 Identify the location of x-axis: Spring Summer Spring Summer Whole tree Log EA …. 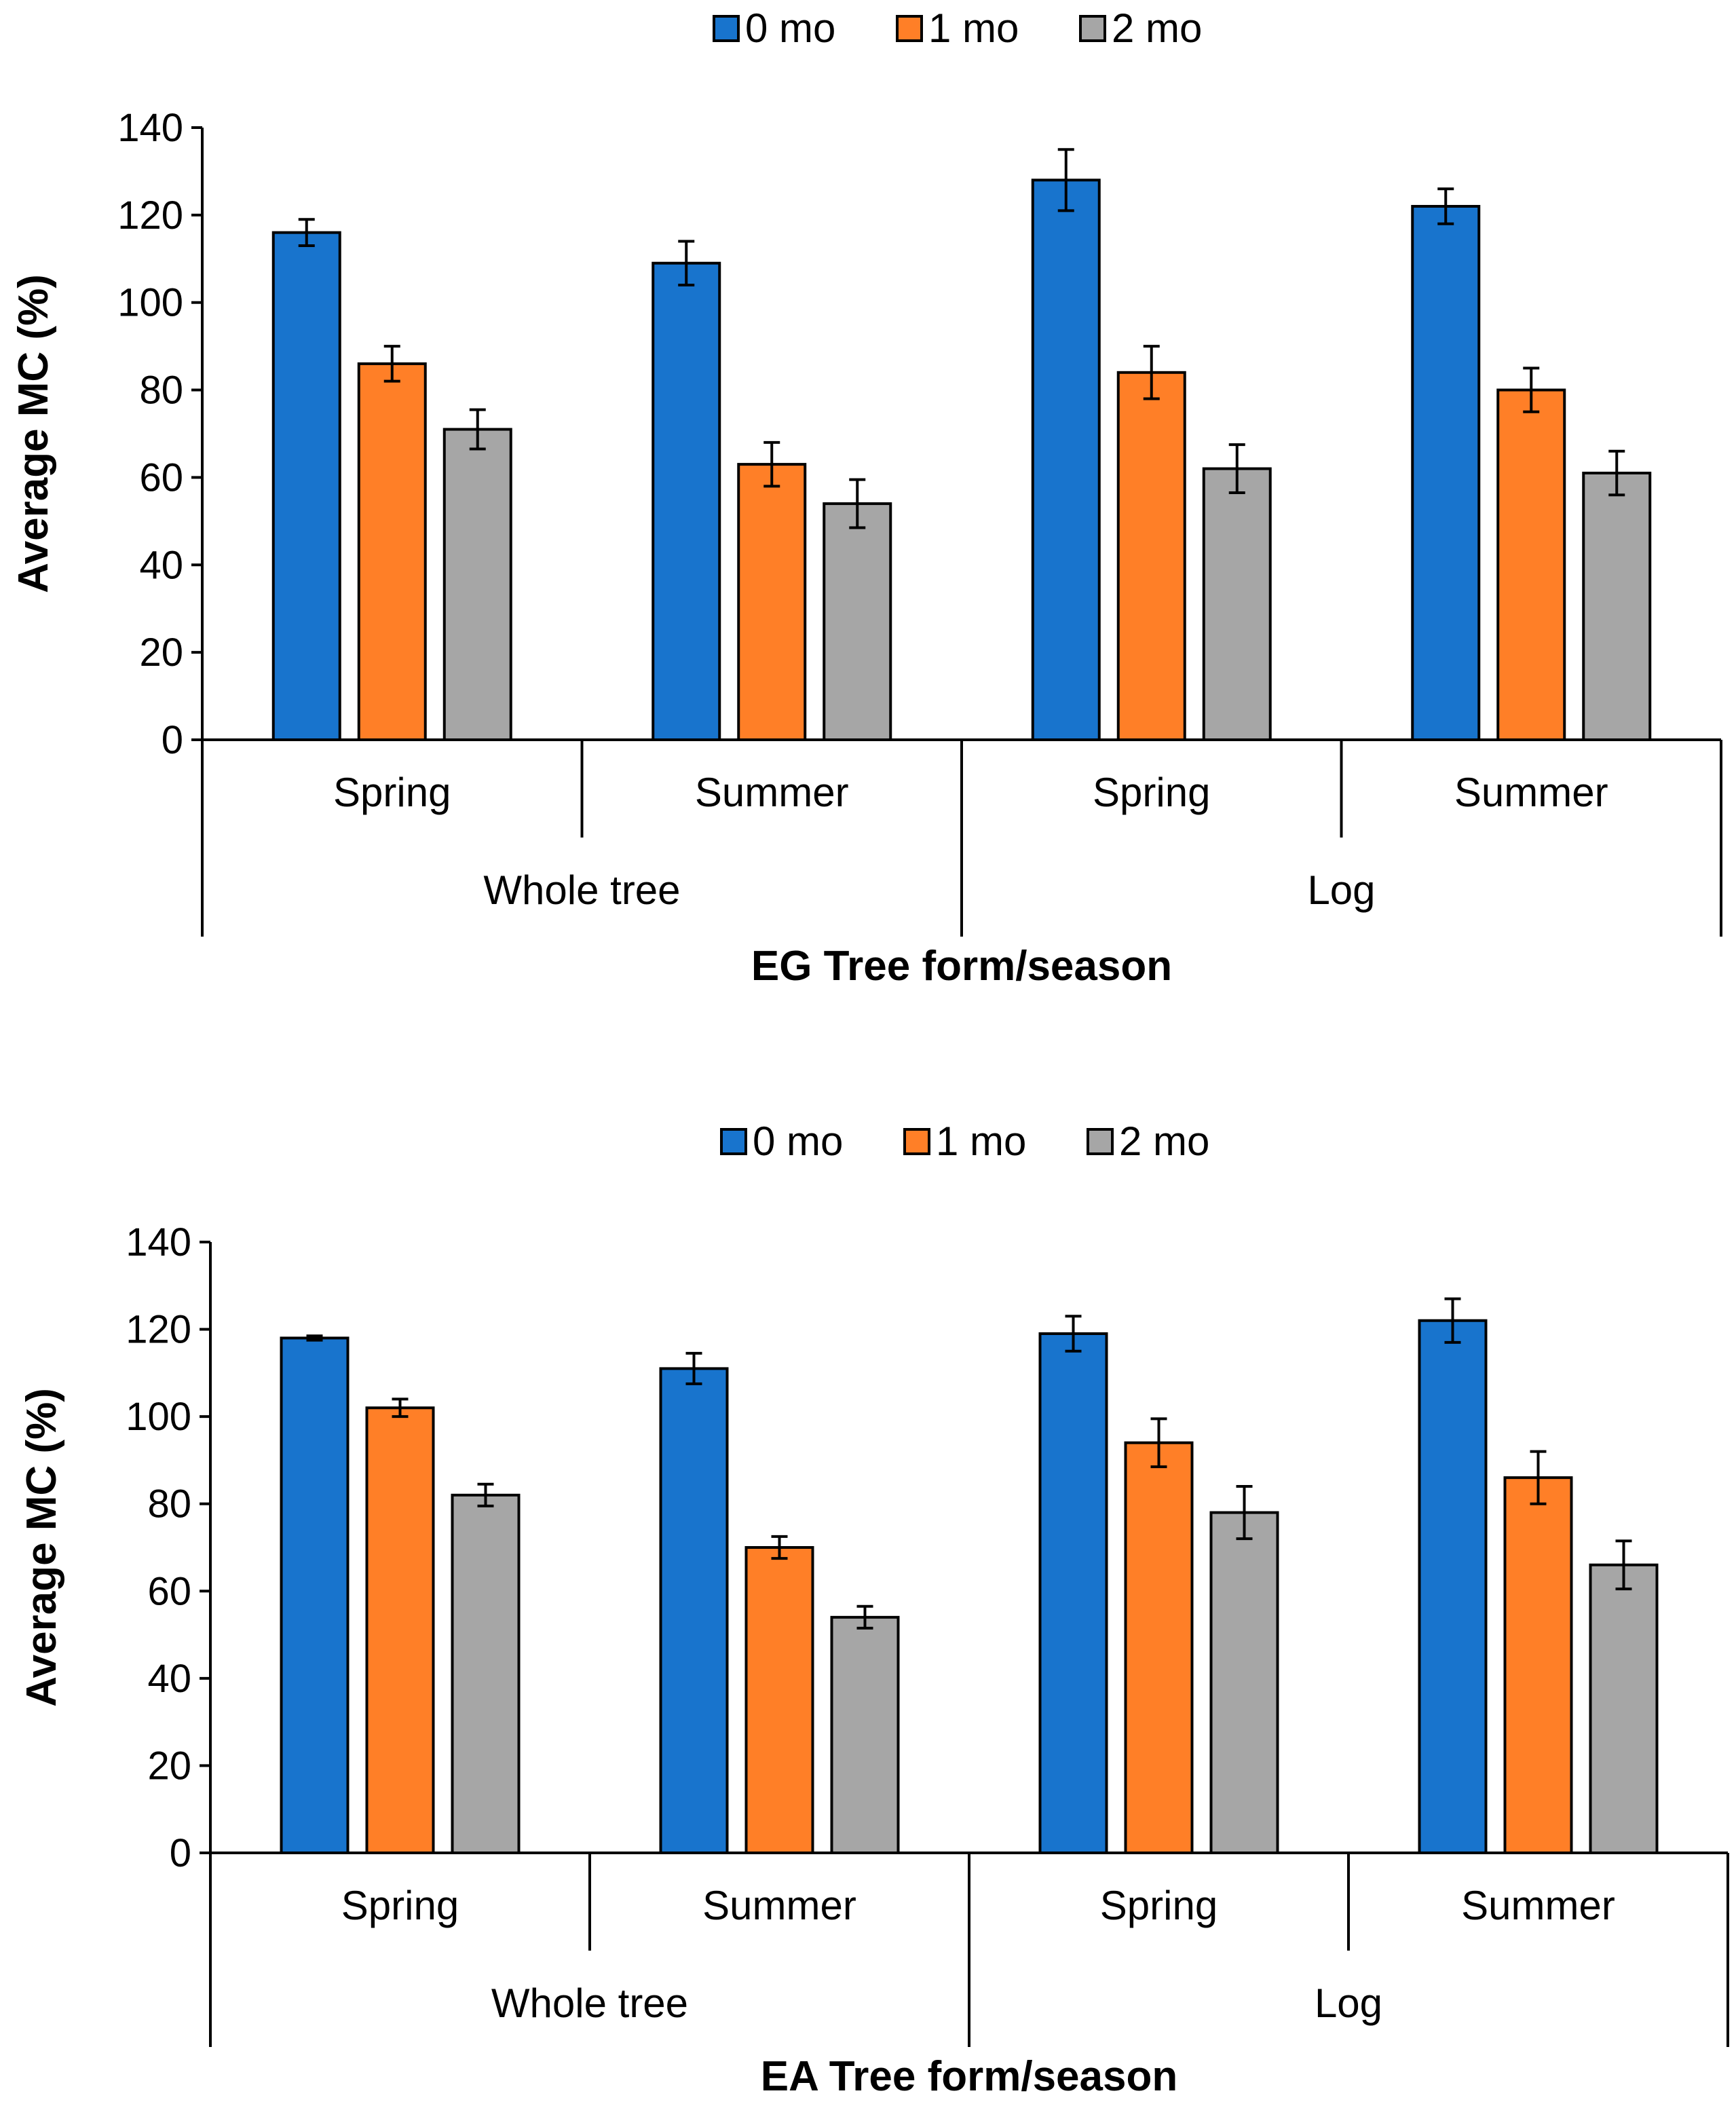
(969, 1976).